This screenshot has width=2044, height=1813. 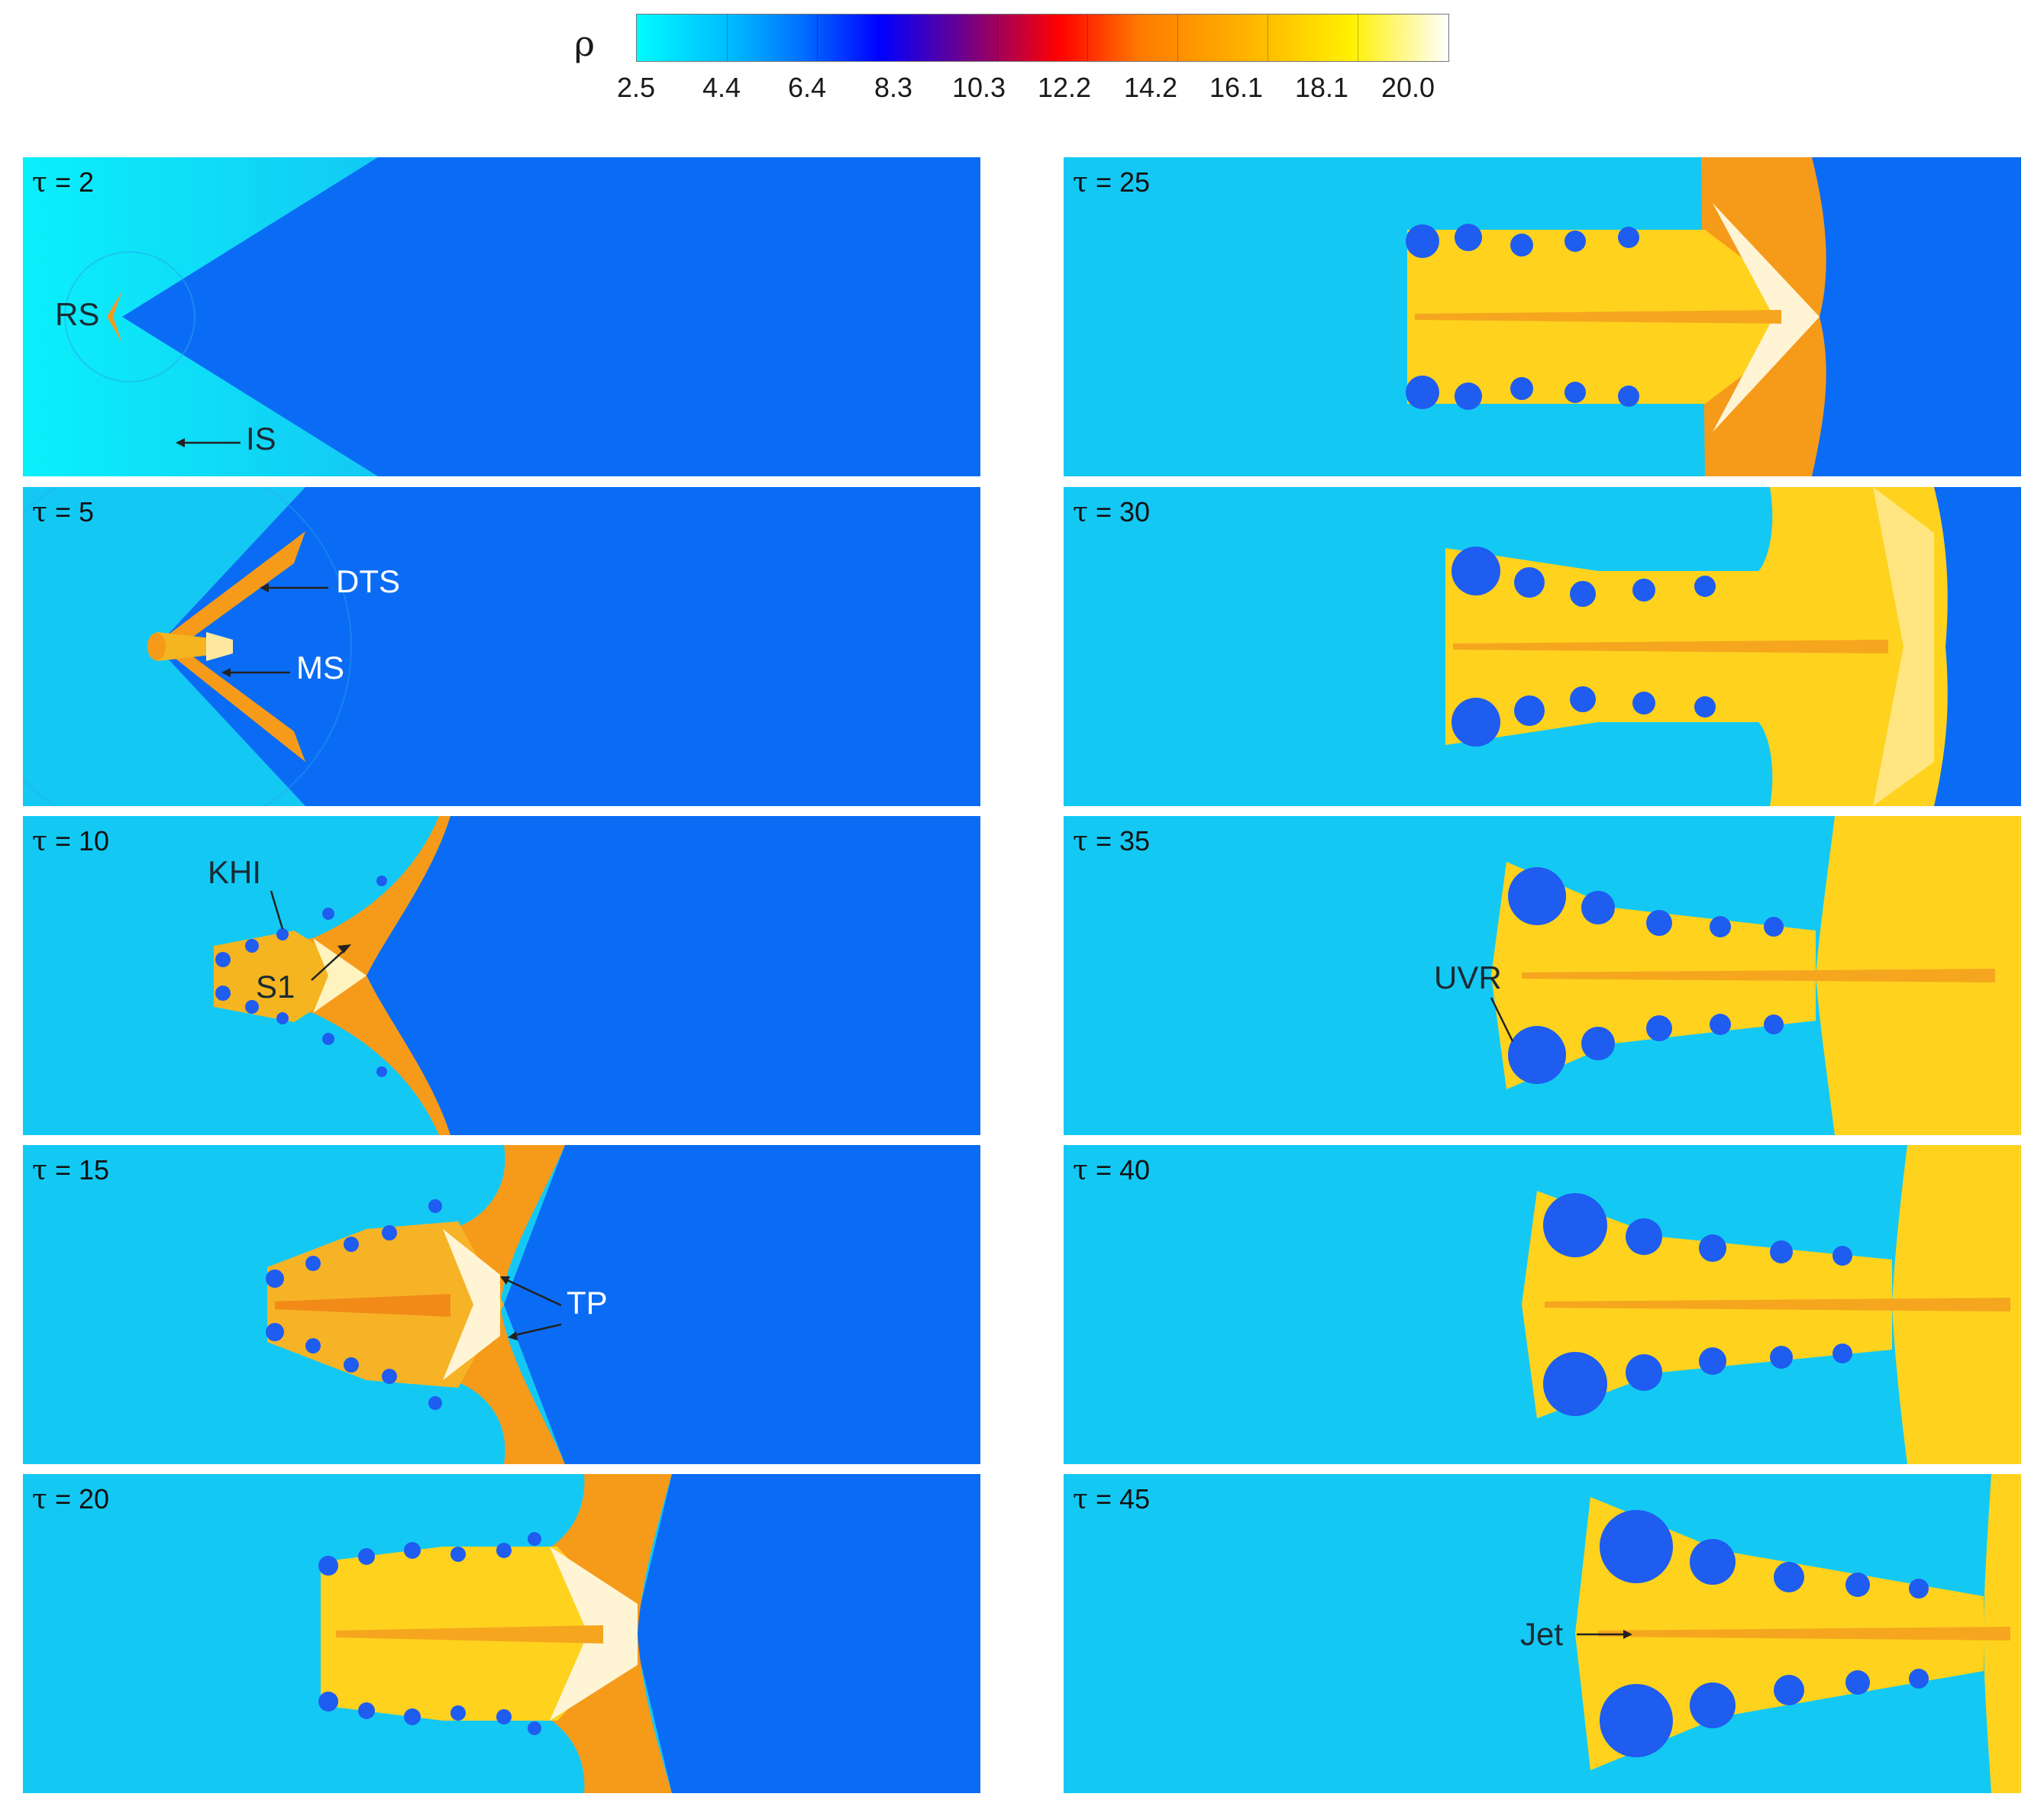 What do you see at coordinates (636, 87) in the screenshot?
I see `colorbar-tick: 2.5` at bounding box center [636, 87].